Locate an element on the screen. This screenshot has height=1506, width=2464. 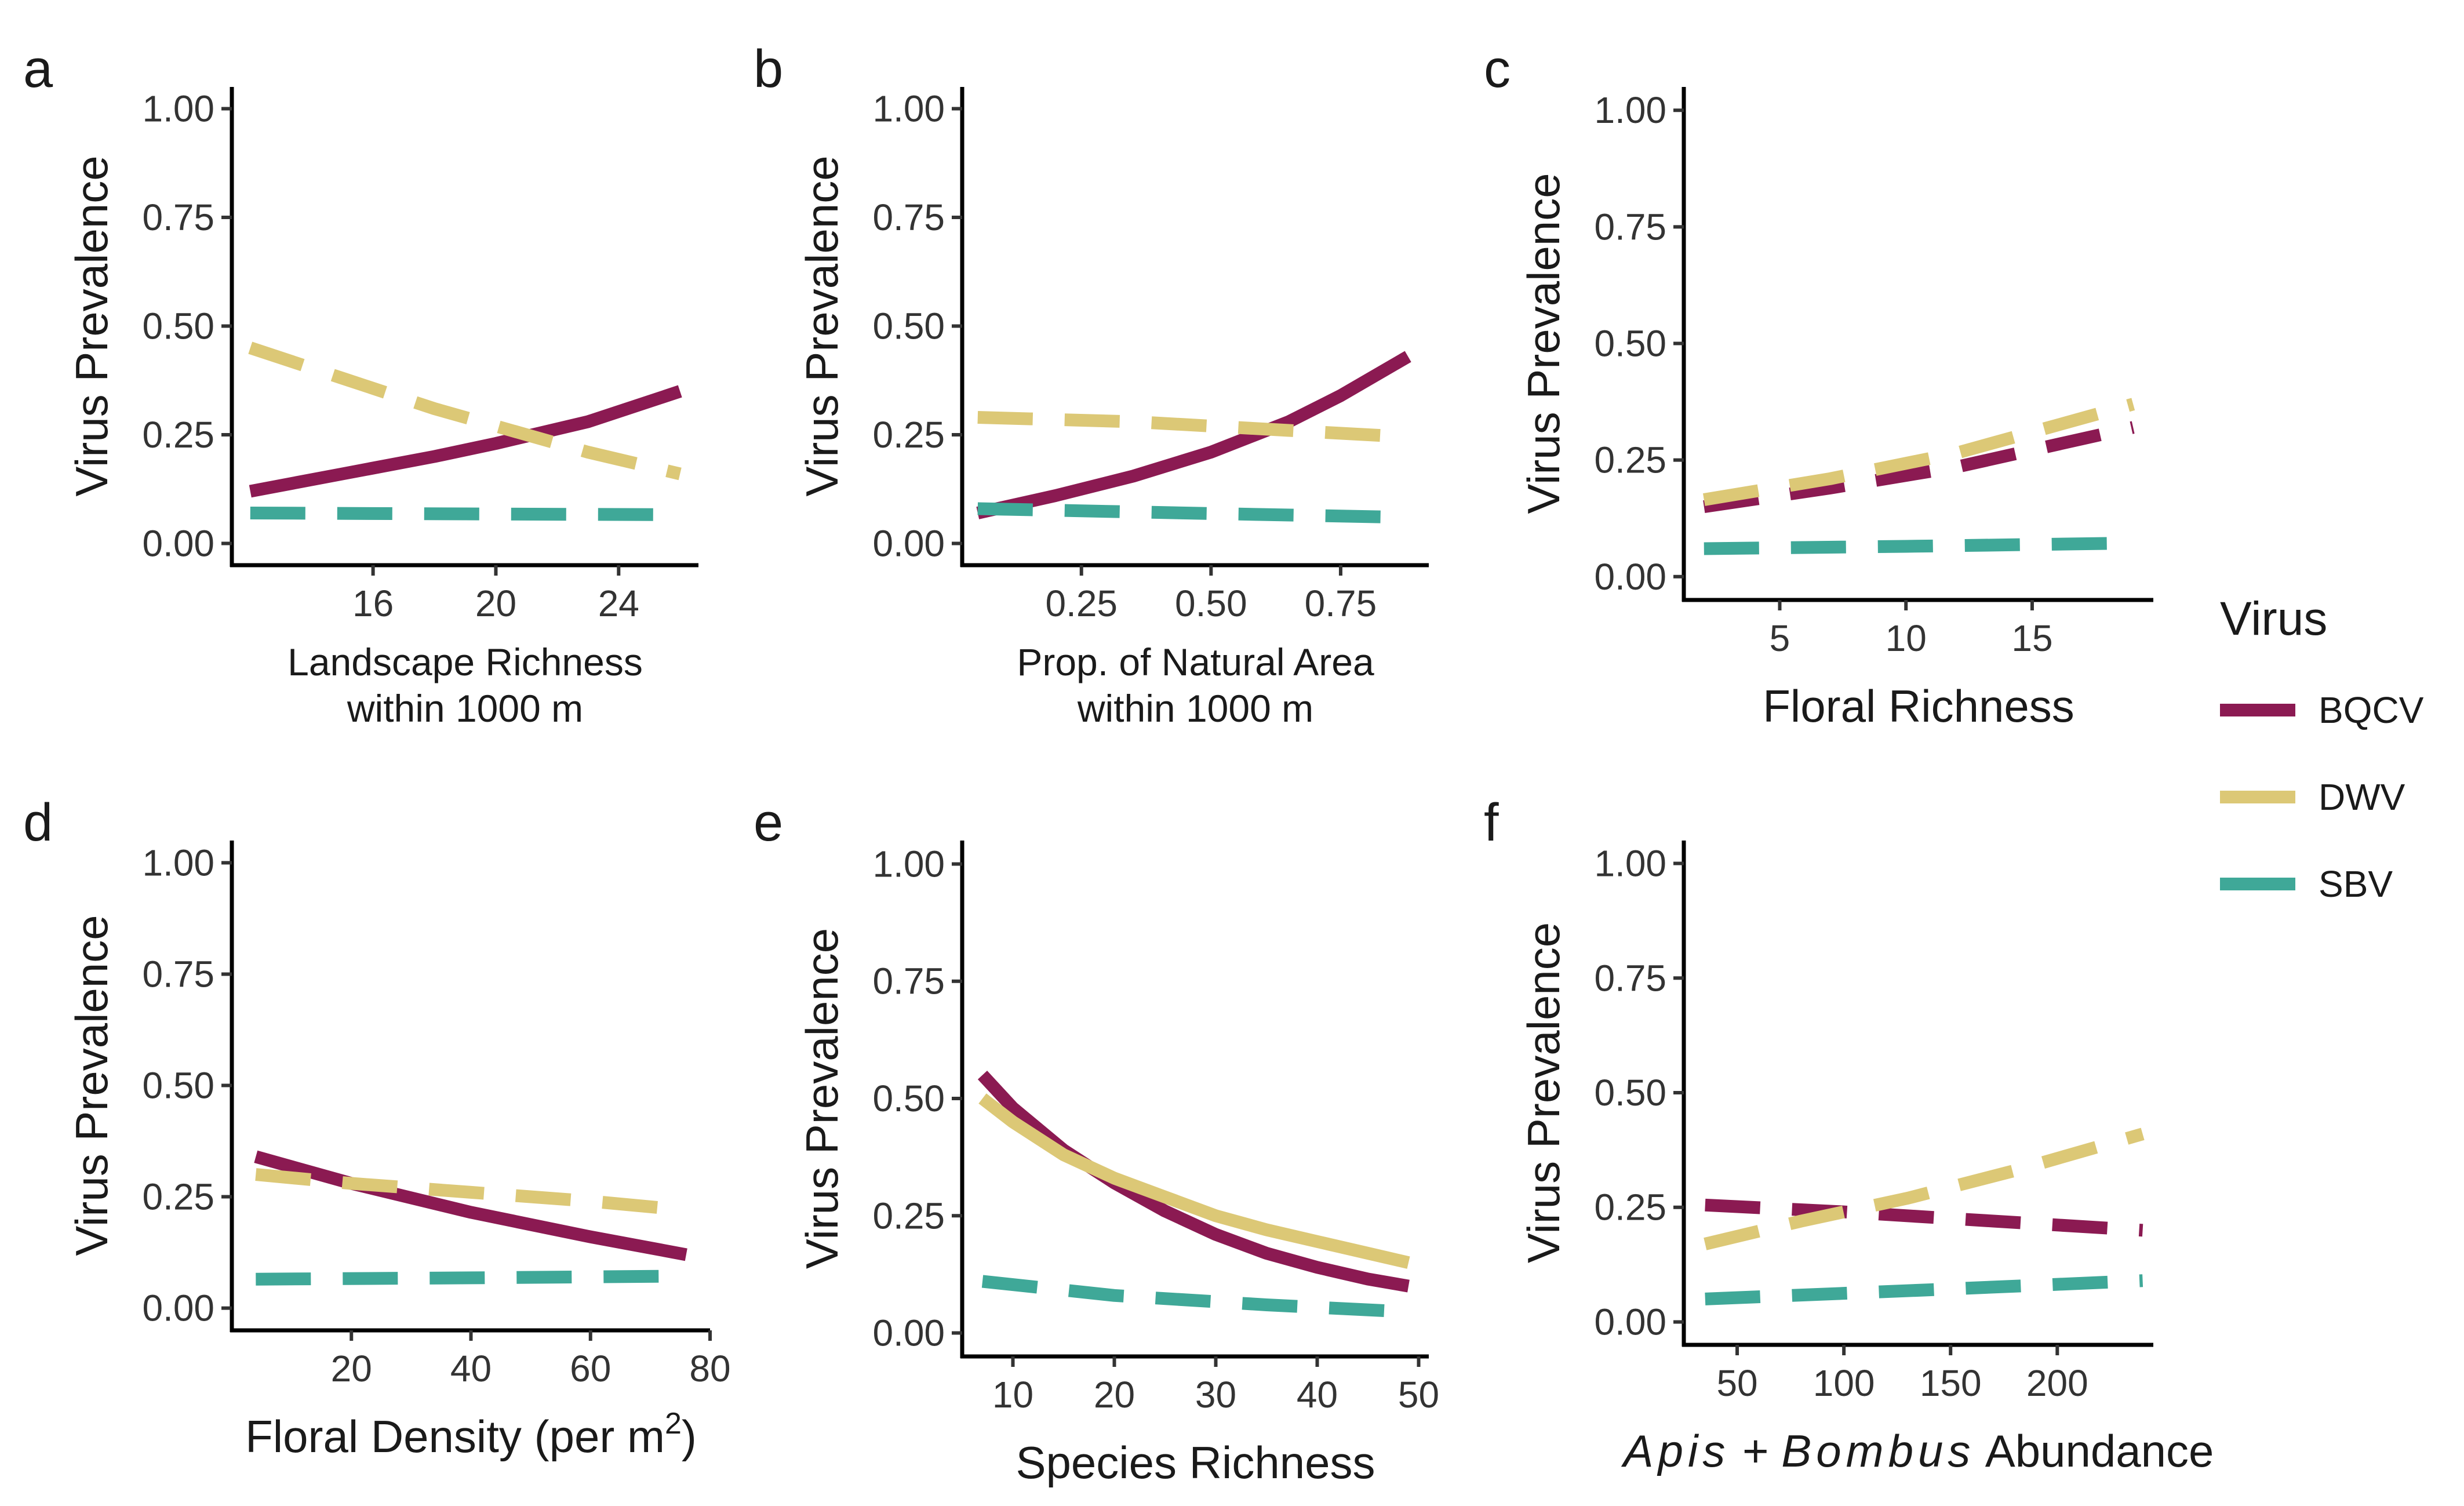
legend-label-sbv: SBV is located at coordinates (2356, 884).